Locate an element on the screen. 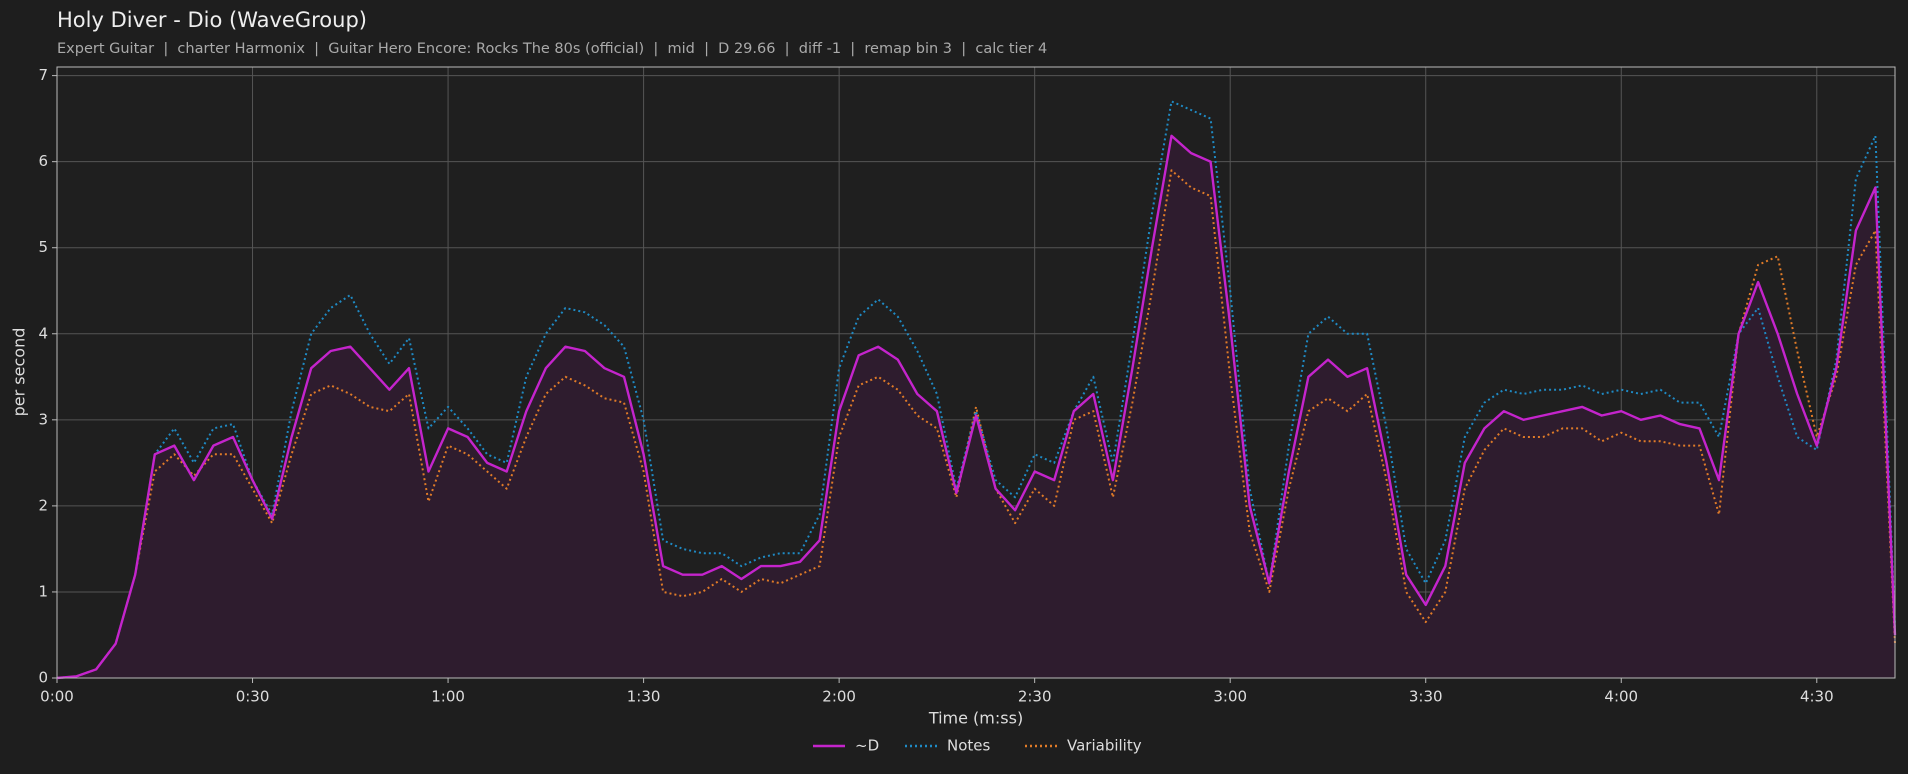 The width and height of the screenshot is (1908, 774). y-tick-label: 3 is located at coordinates (43, 419).